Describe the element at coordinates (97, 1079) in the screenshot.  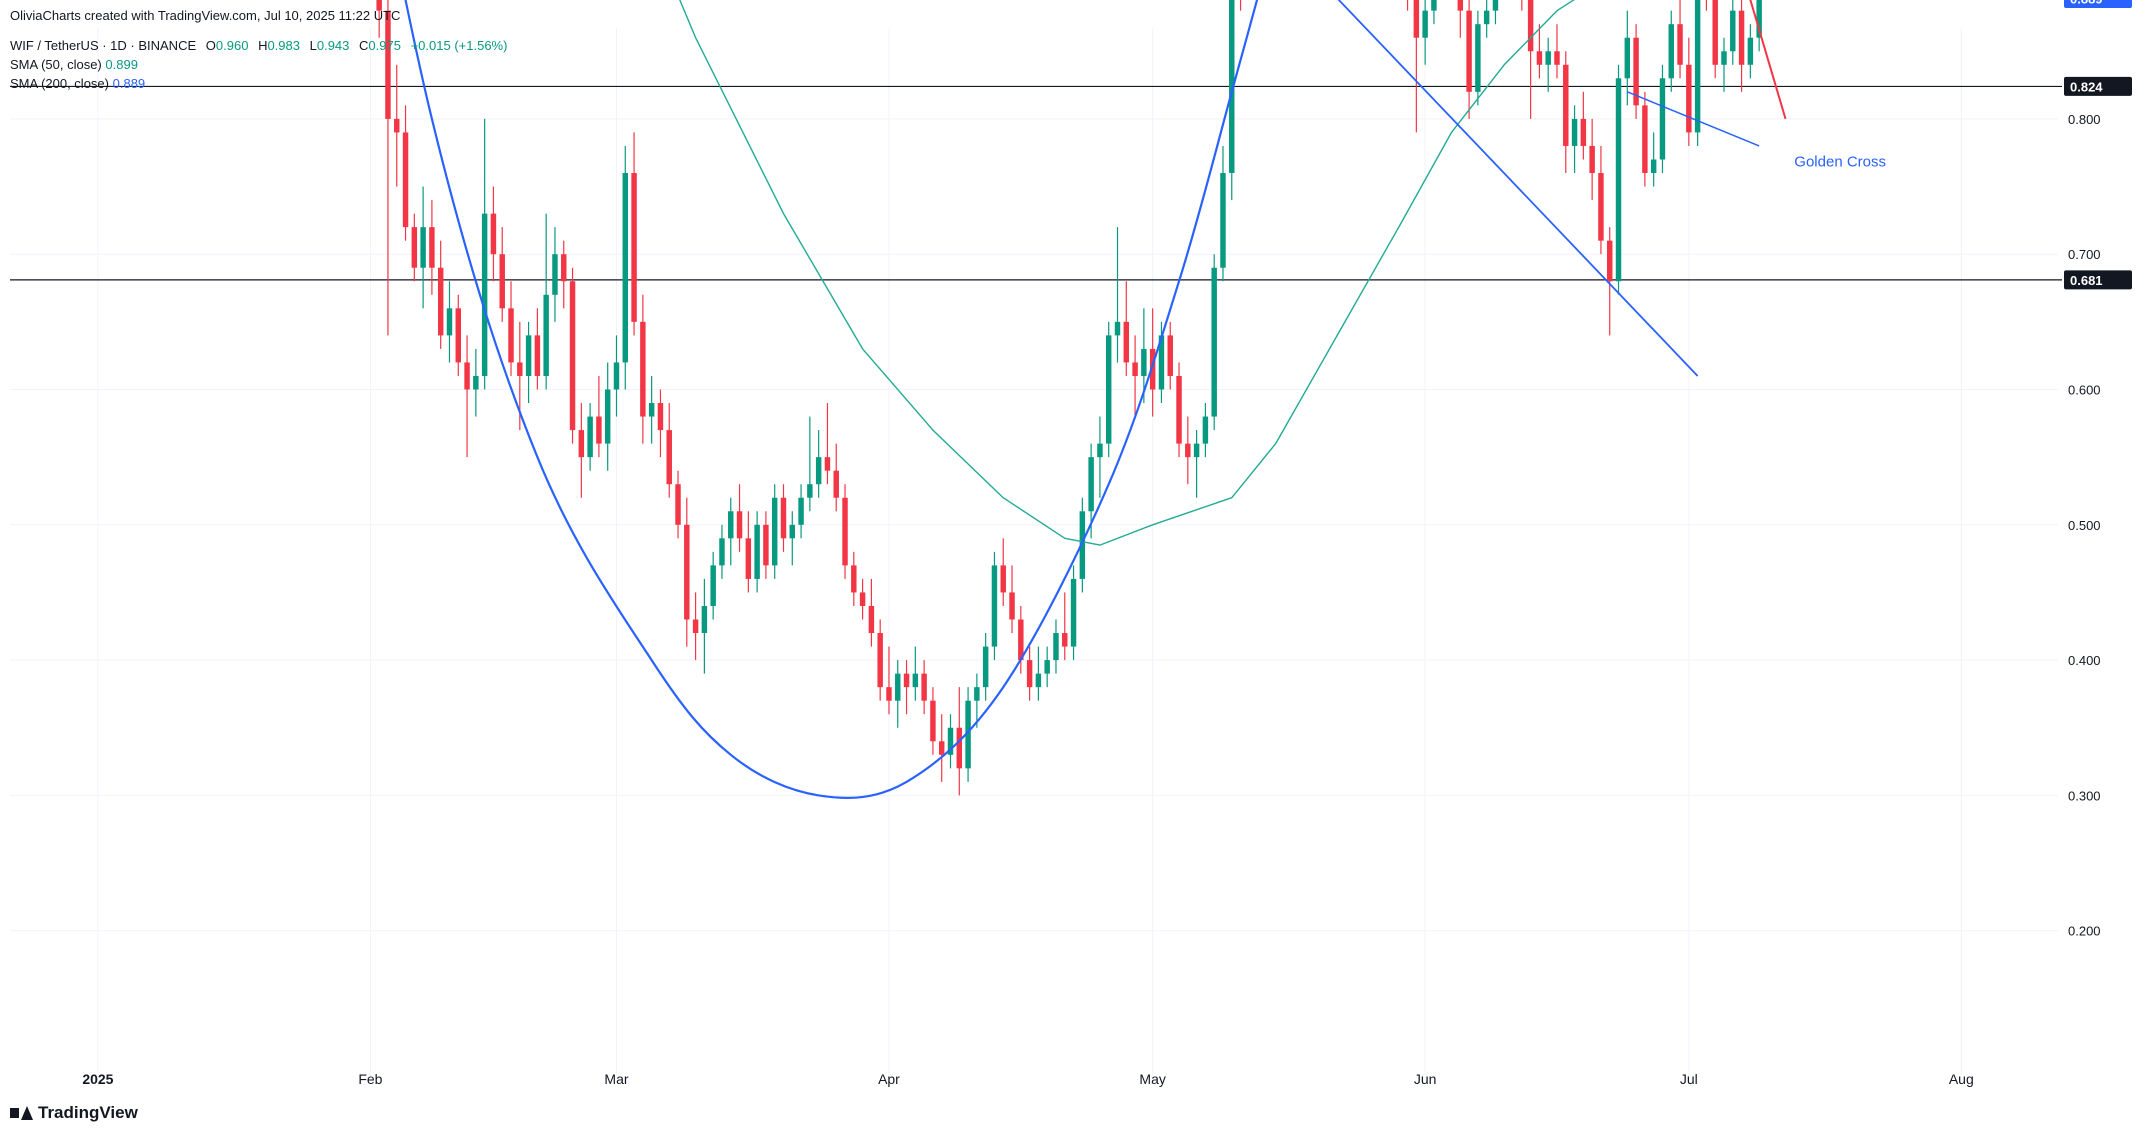
I see `x-tick-label: 2025` at that location.